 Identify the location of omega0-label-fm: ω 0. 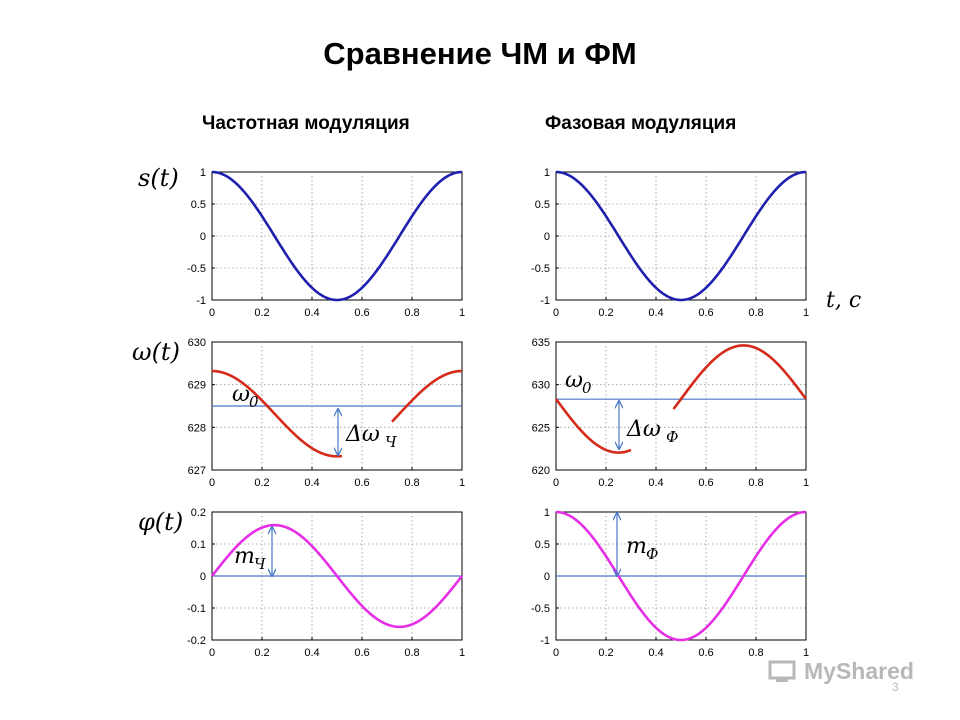
(245, 396).